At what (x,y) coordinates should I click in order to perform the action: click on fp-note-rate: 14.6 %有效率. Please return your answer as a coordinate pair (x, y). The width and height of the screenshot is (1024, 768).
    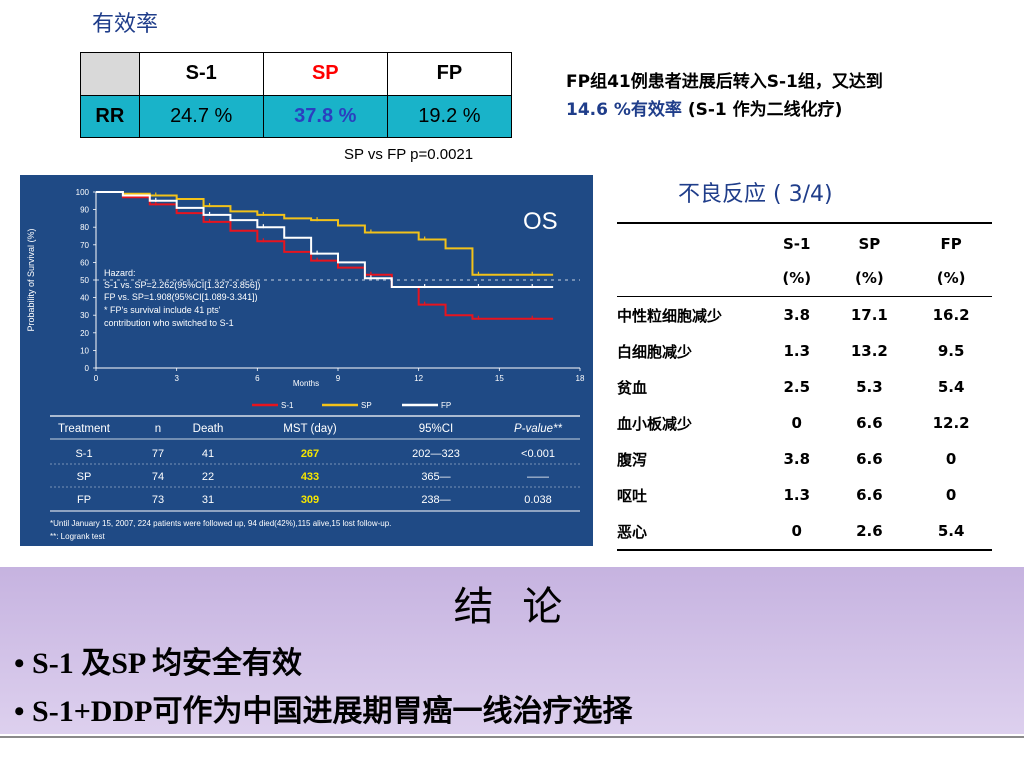
    Looking at the image, I should click on (624, 110).